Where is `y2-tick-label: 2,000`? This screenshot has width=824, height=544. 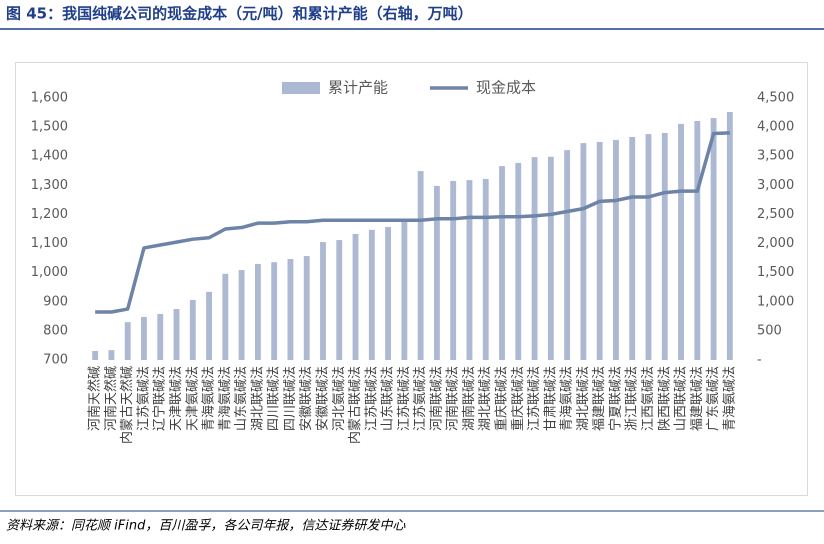 y2-tick-label: 2,000 is located at coordinates (775, 243).